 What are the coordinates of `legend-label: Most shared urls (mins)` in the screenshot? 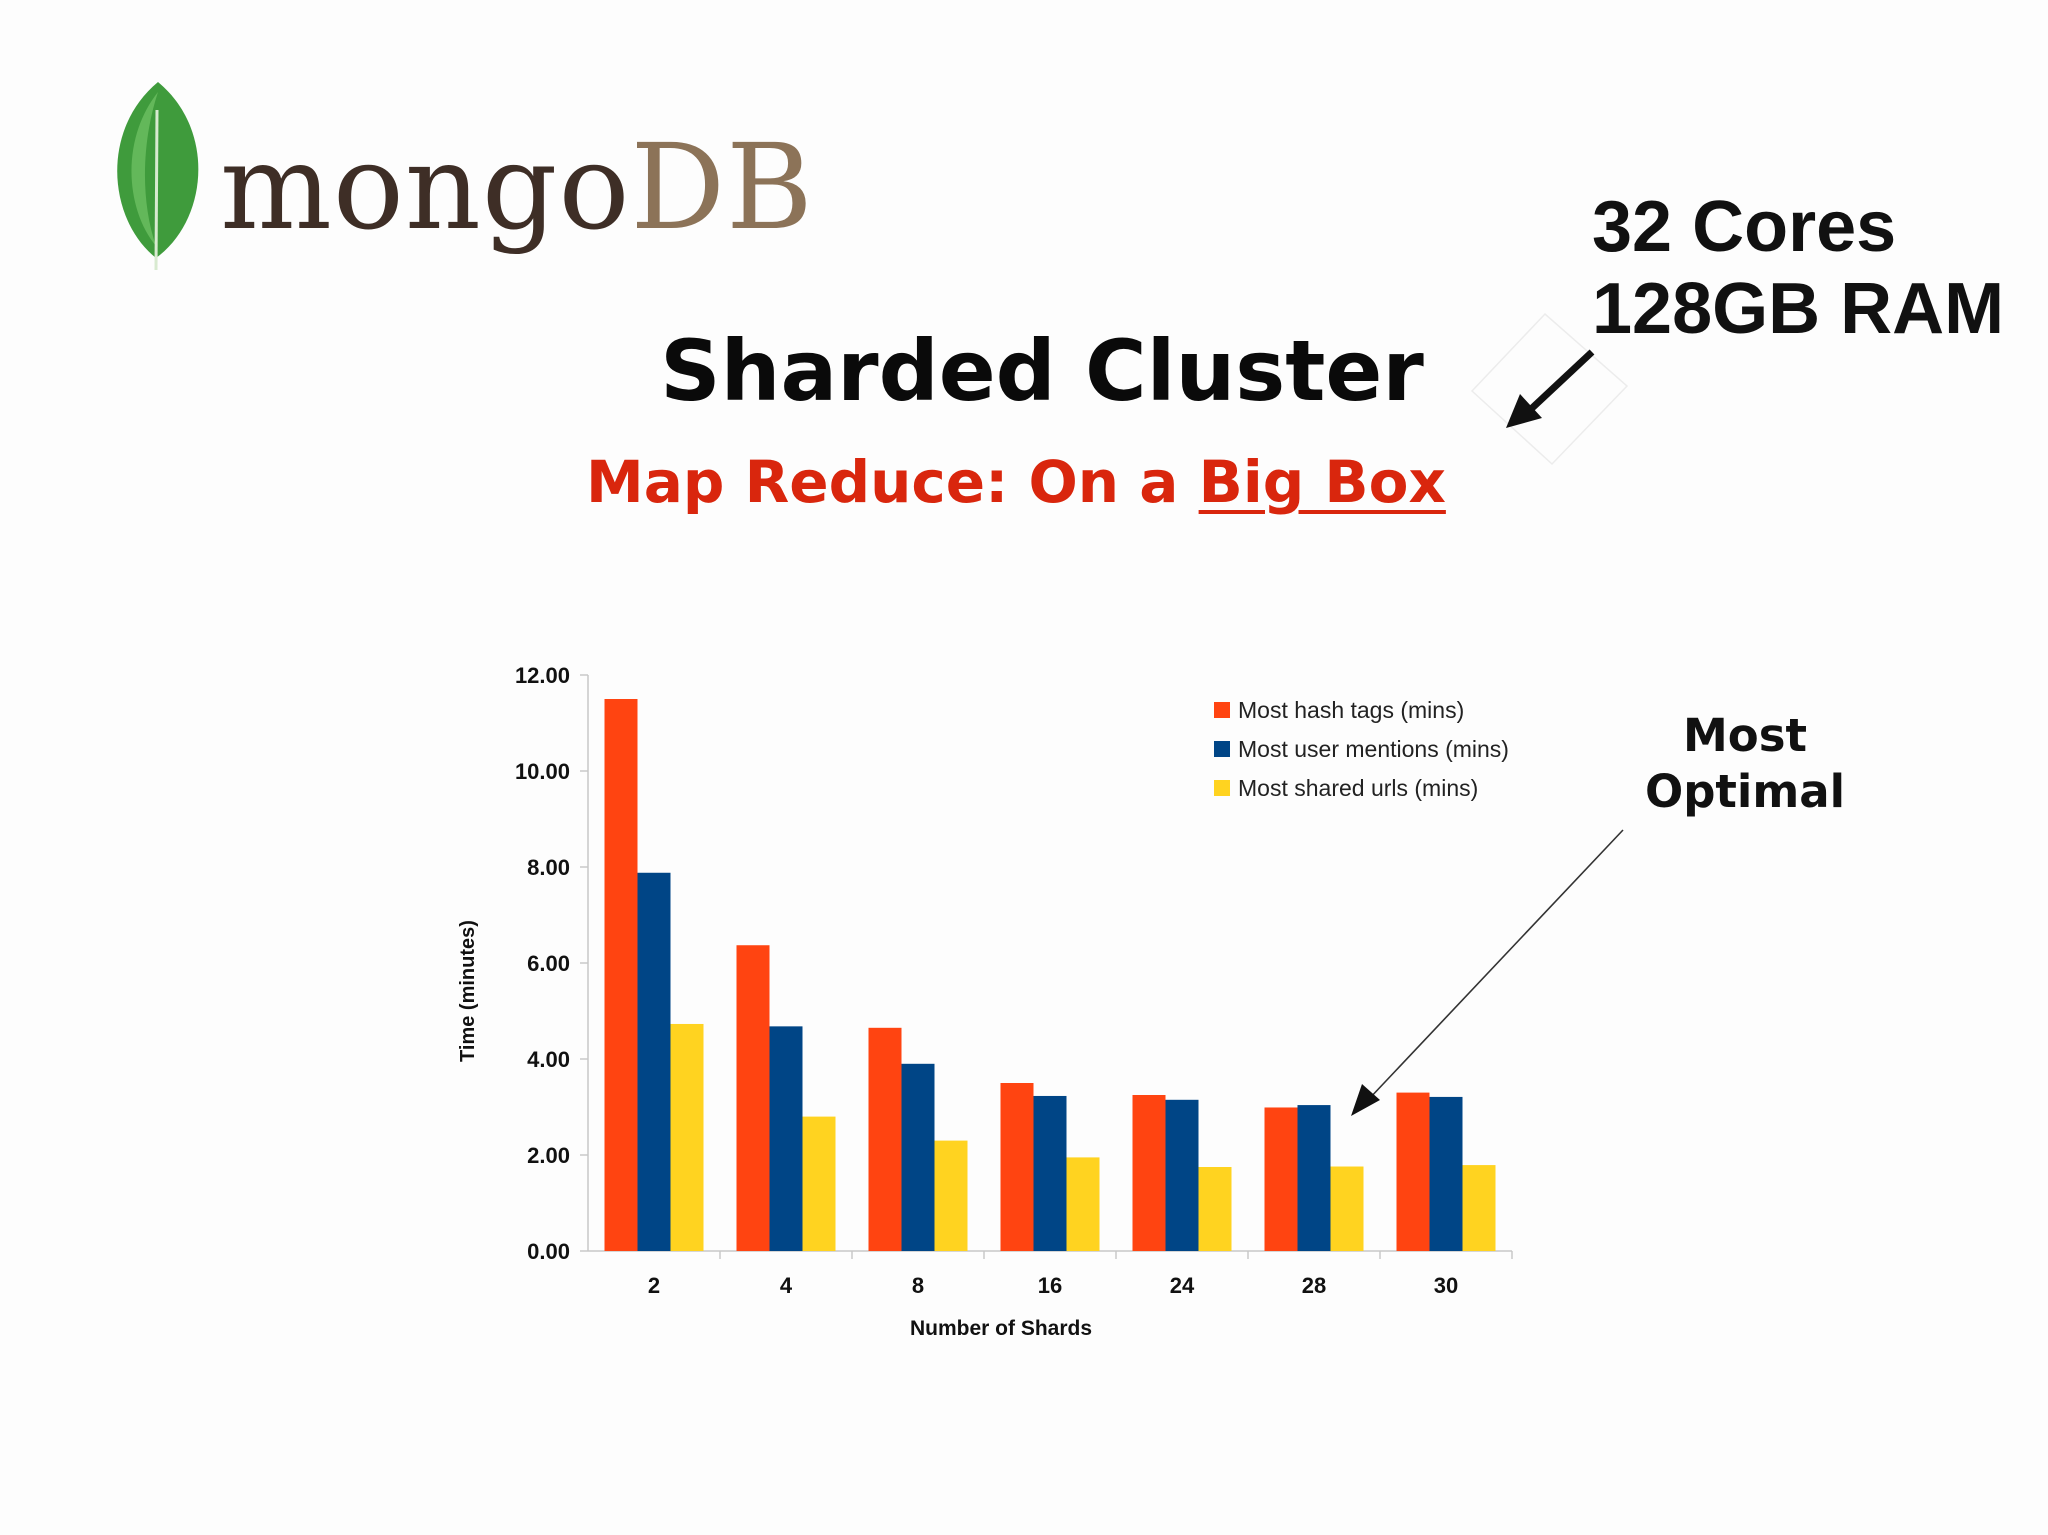 It's located at (1358, 788).